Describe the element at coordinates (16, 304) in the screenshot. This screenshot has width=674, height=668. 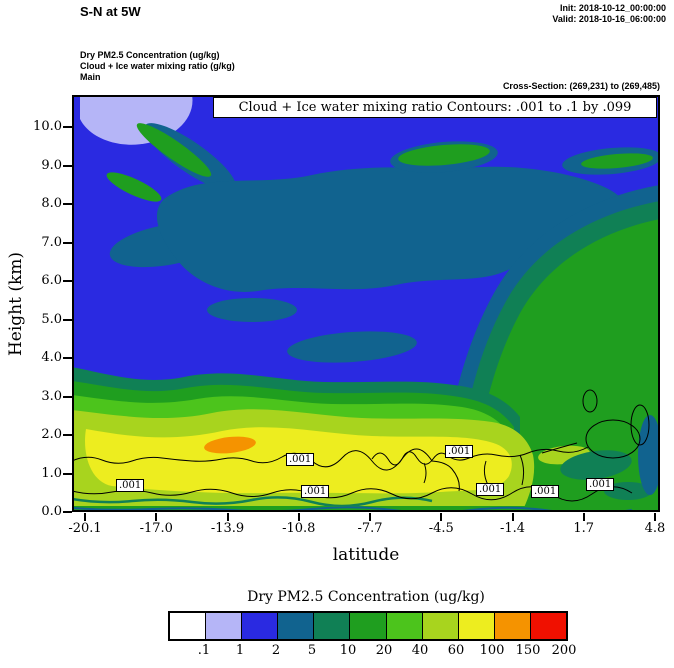
I see `y-axis-title: Height (km)` at that location.